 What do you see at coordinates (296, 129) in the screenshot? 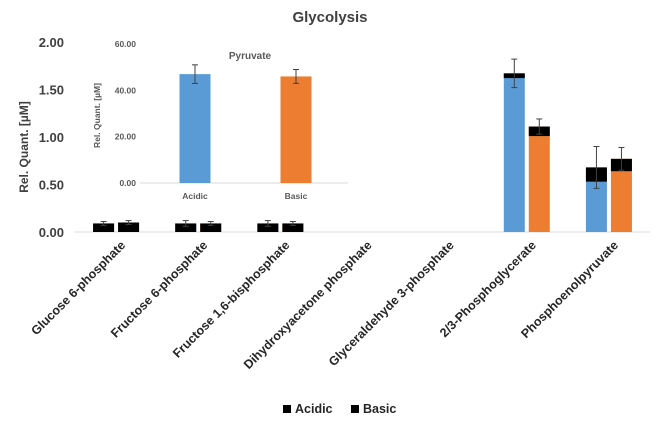
I see `inset-bar-basic` at bounding box center [296, 129].